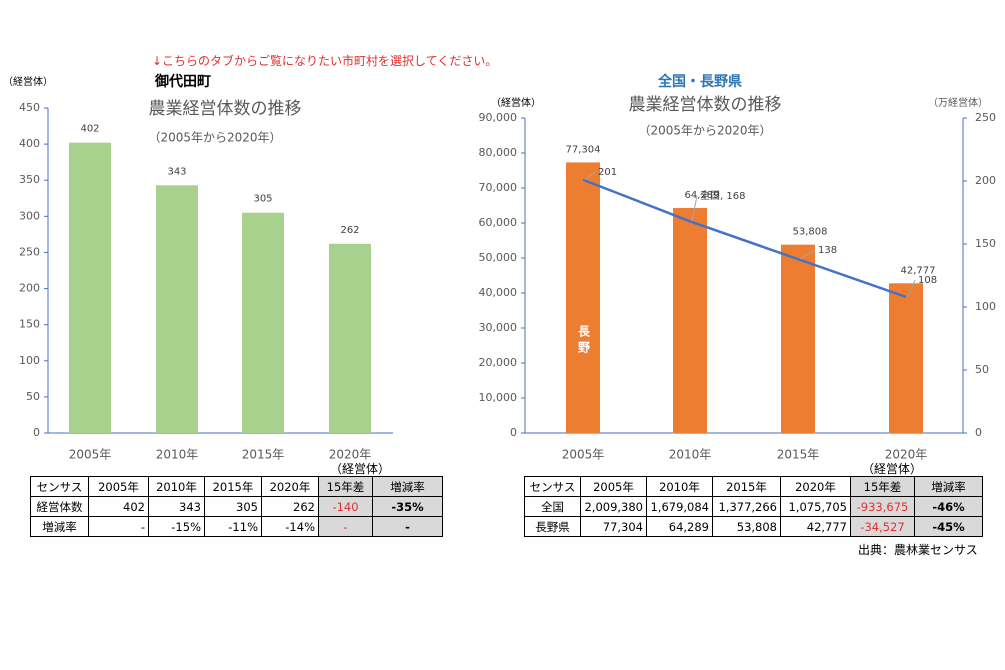 Image resolution: width=1005 pixels, height=670 pixels. What do you see at coordinates (498, 152) in the screenshot?
I see `y-tick-label: 80,000` at bounding box center [498, 152].